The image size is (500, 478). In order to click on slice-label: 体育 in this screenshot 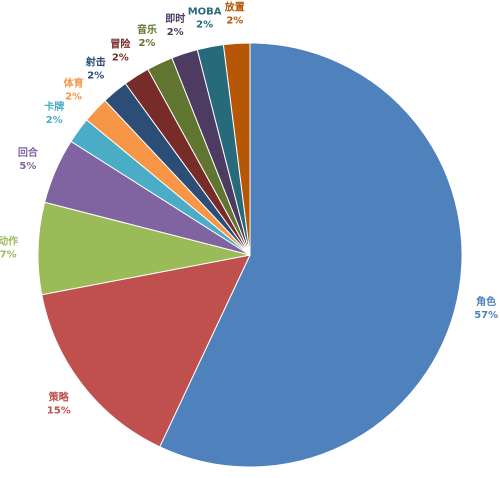, I will do `click(74, 82)`.